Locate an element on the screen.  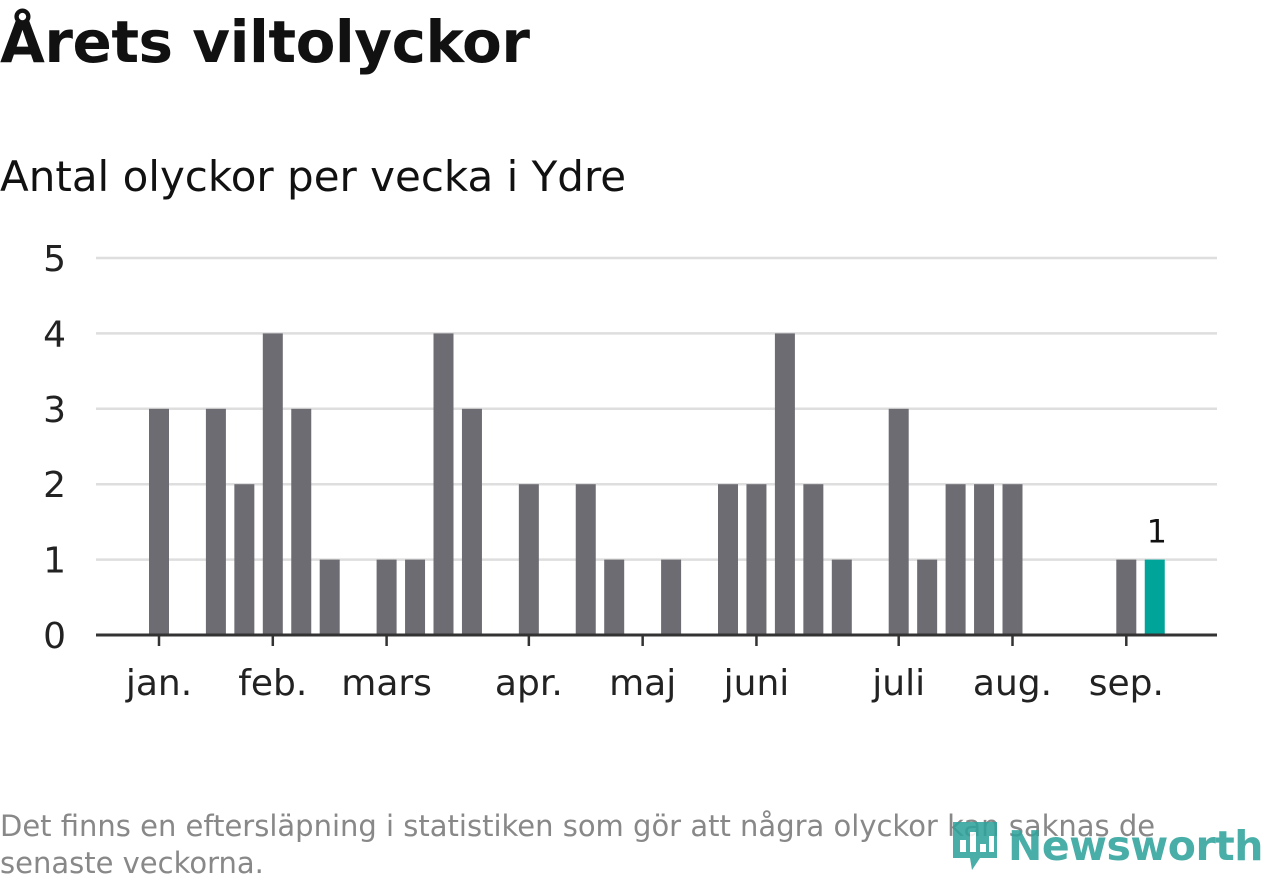
x-tick-label: mars is located at coordinates (386, 683).